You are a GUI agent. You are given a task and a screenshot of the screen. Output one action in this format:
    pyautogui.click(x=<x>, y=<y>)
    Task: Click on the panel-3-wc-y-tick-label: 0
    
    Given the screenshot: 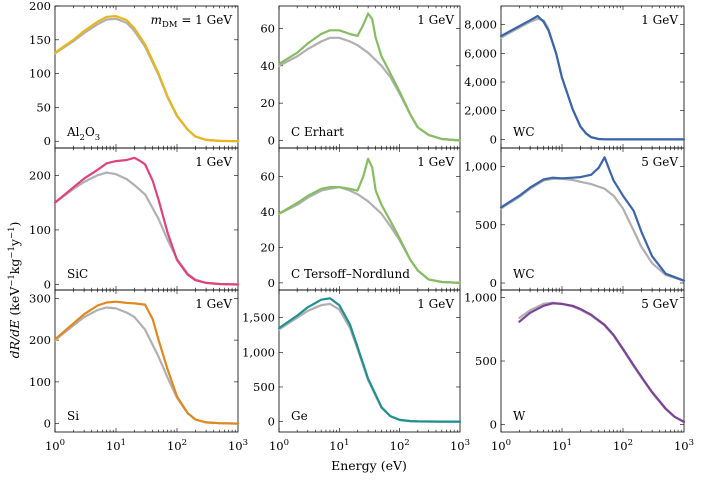 What is the action you would take?
    pyautogui.click(x=493, y=139)
    